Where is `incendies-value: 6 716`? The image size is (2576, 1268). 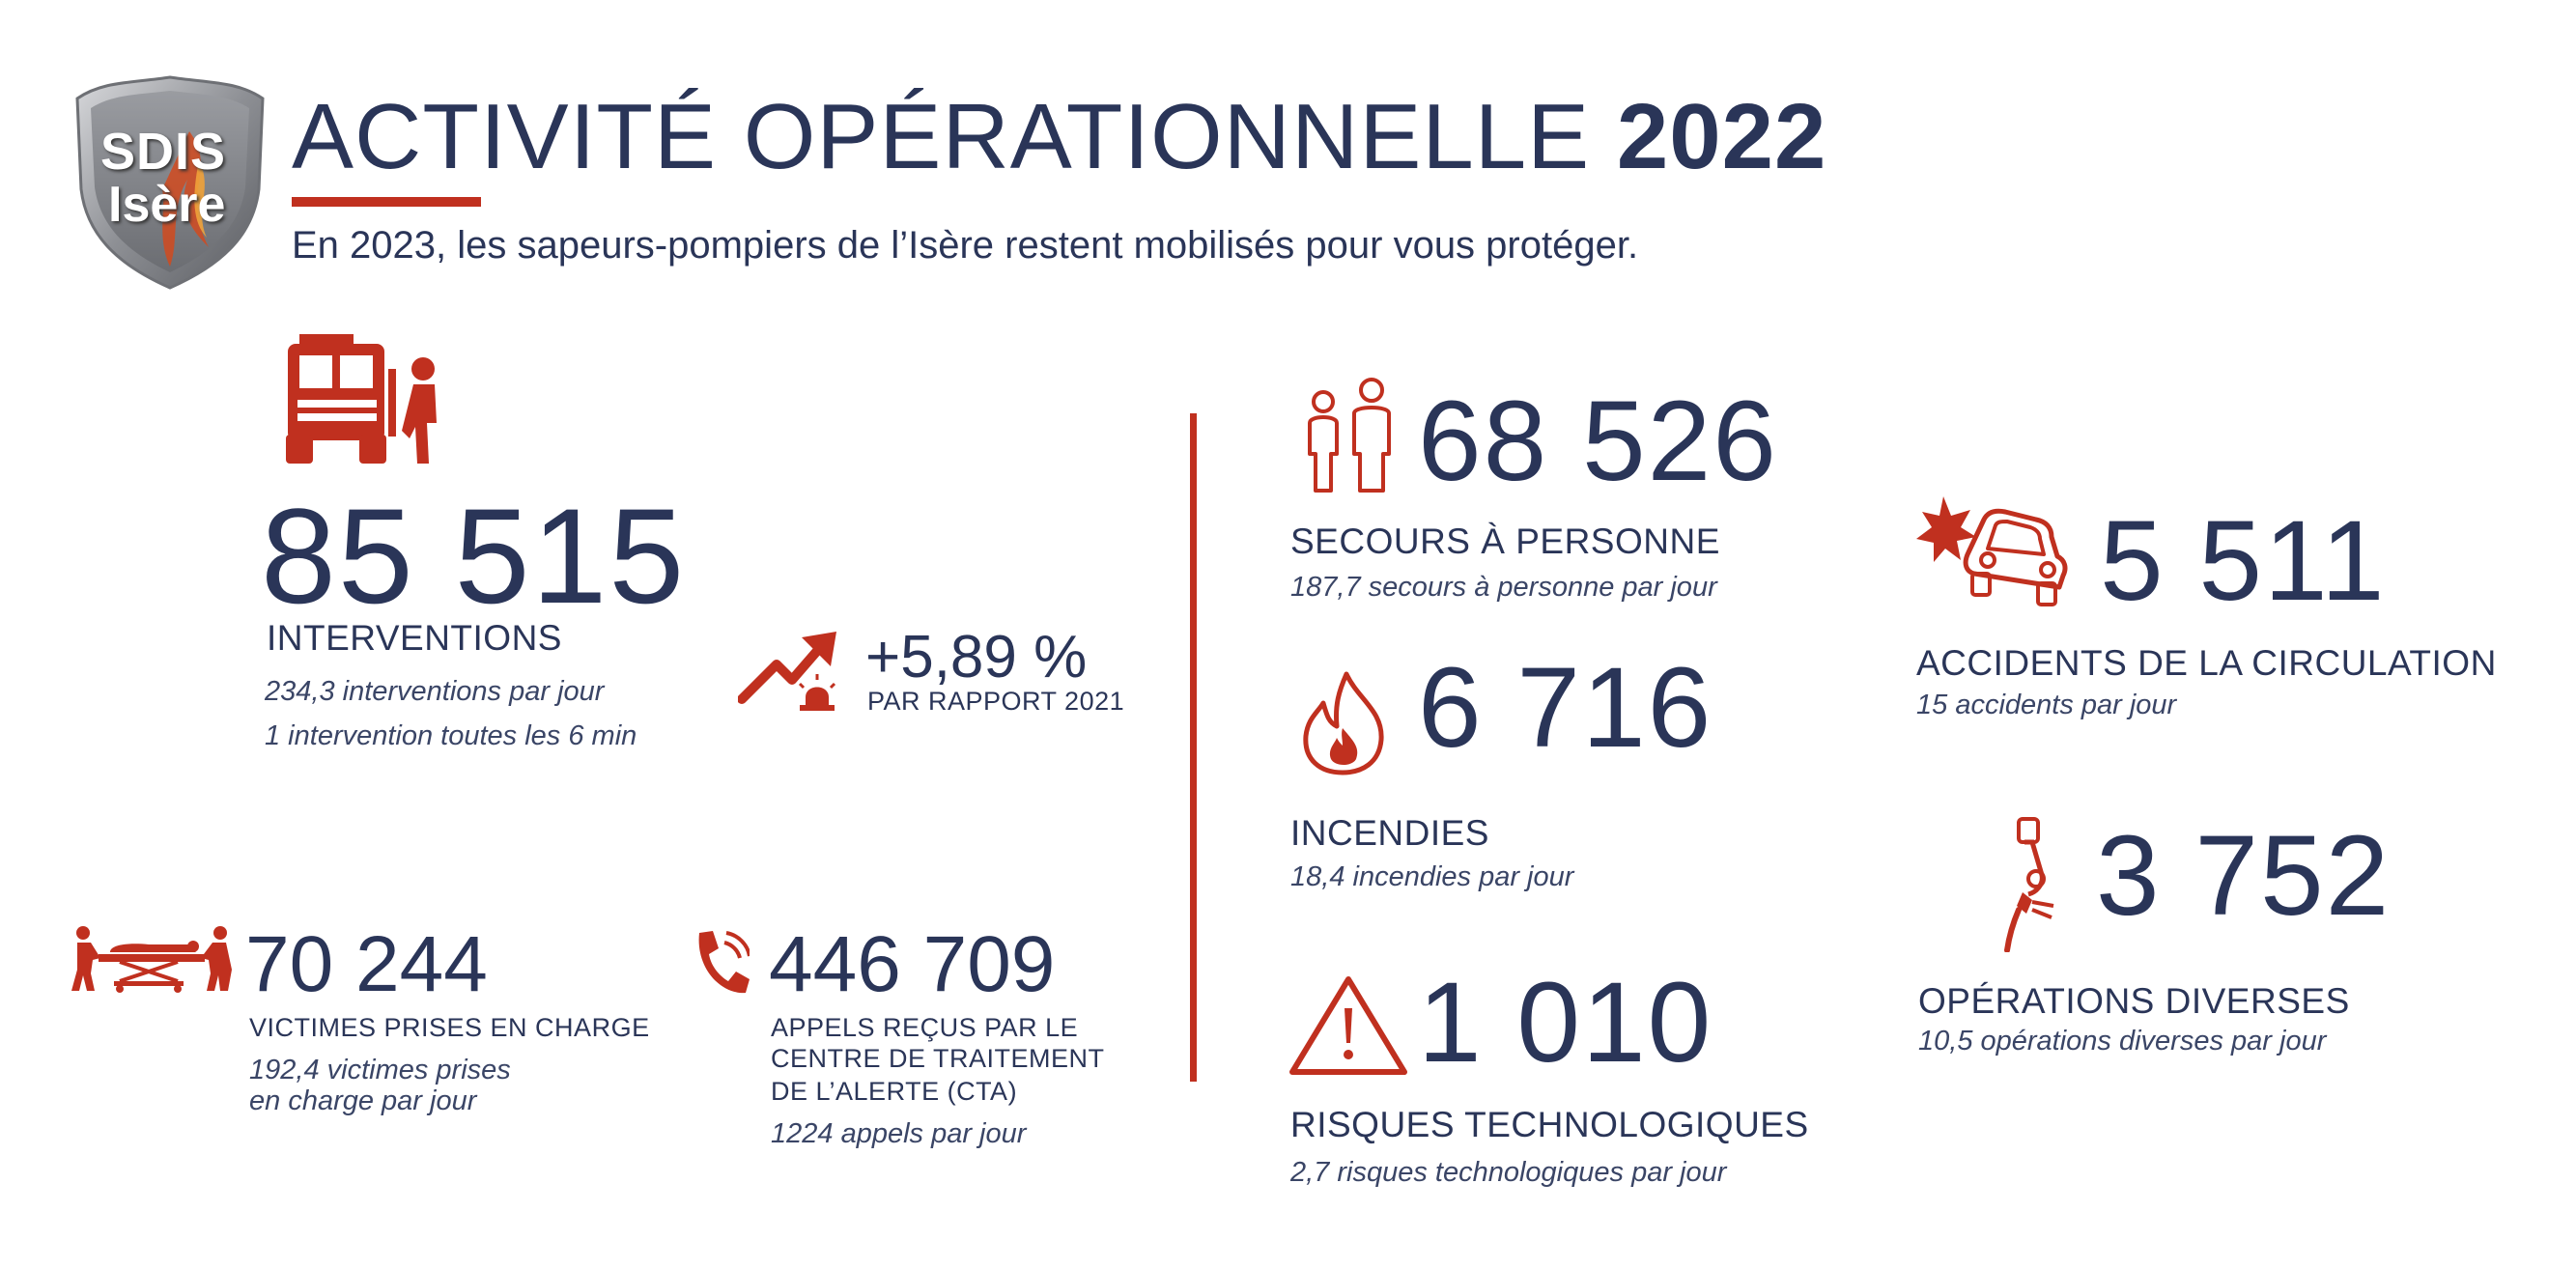 incendies-value: 6 716 is located at coordinates (1565, 708).